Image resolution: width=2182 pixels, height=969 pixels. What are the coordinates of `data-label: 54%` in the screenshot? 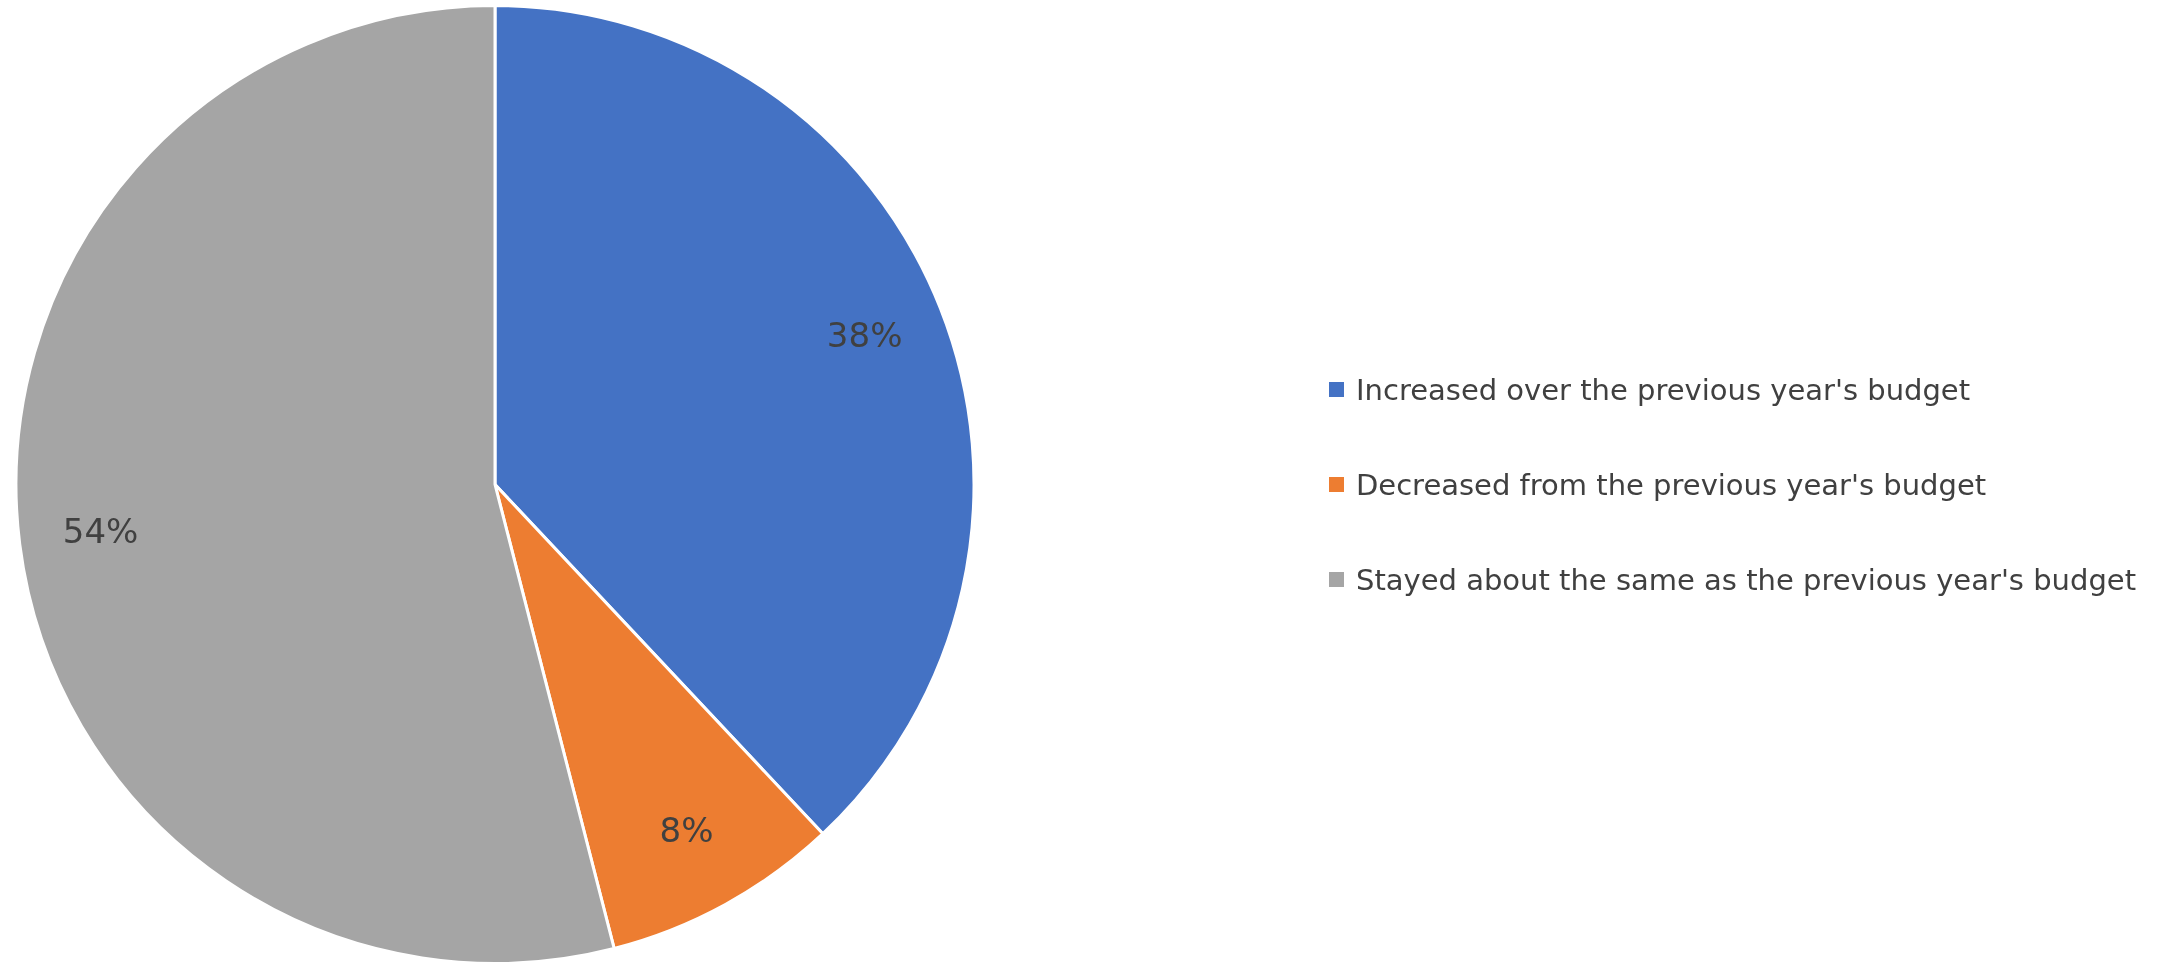 It's located at (100, 531).